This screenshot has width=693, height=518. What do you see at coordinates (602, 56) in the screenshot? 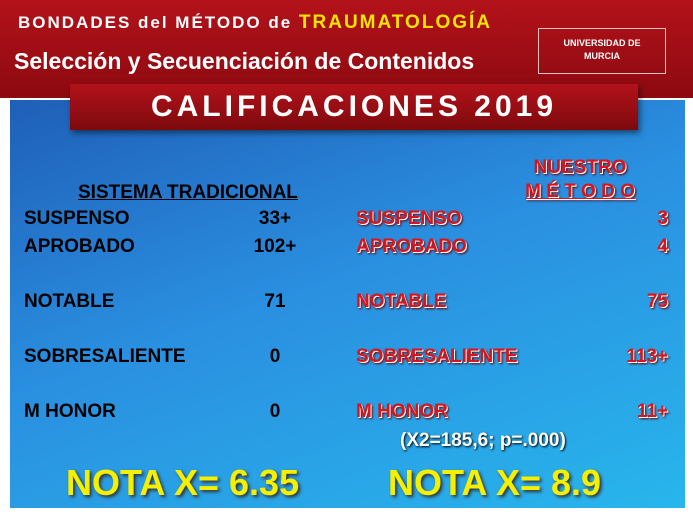
I see `logo-line: MURCIA` at bounding box center [602, 56].